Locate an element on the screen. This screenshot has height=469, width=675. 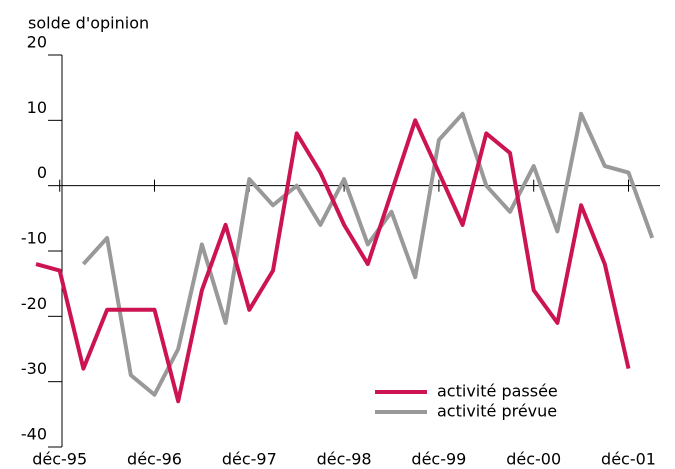
y-tick-label: 10 is located at coordinates (37, 107).